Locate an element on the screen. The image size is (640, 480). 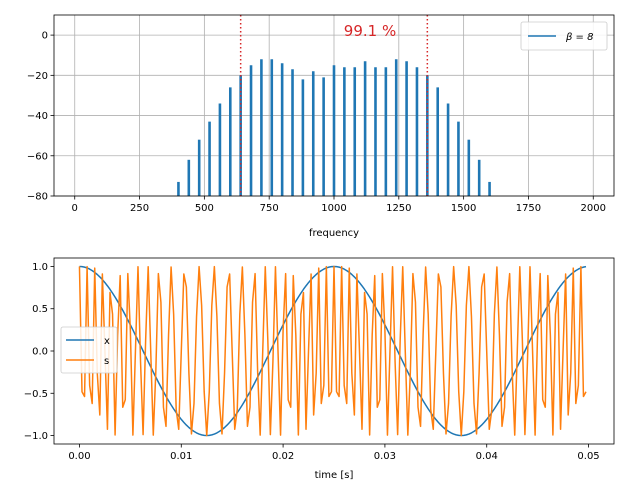
spectrum-x-tick-label: 2000 is located at coordinates (593, 208).